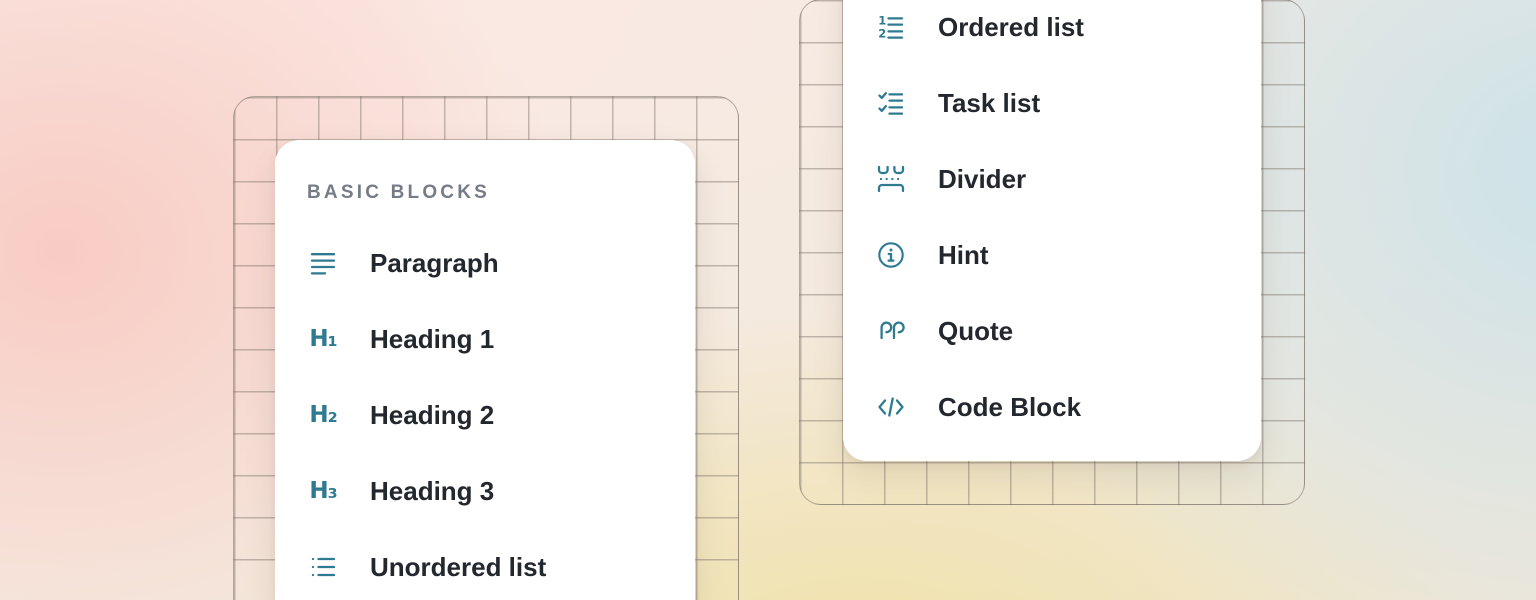 The image size is (1536, 600). What do you see at coordinates (434, 262) in the screenshot?
I see `menu-item-label: Paragraph` at bounding box center [434, 262].